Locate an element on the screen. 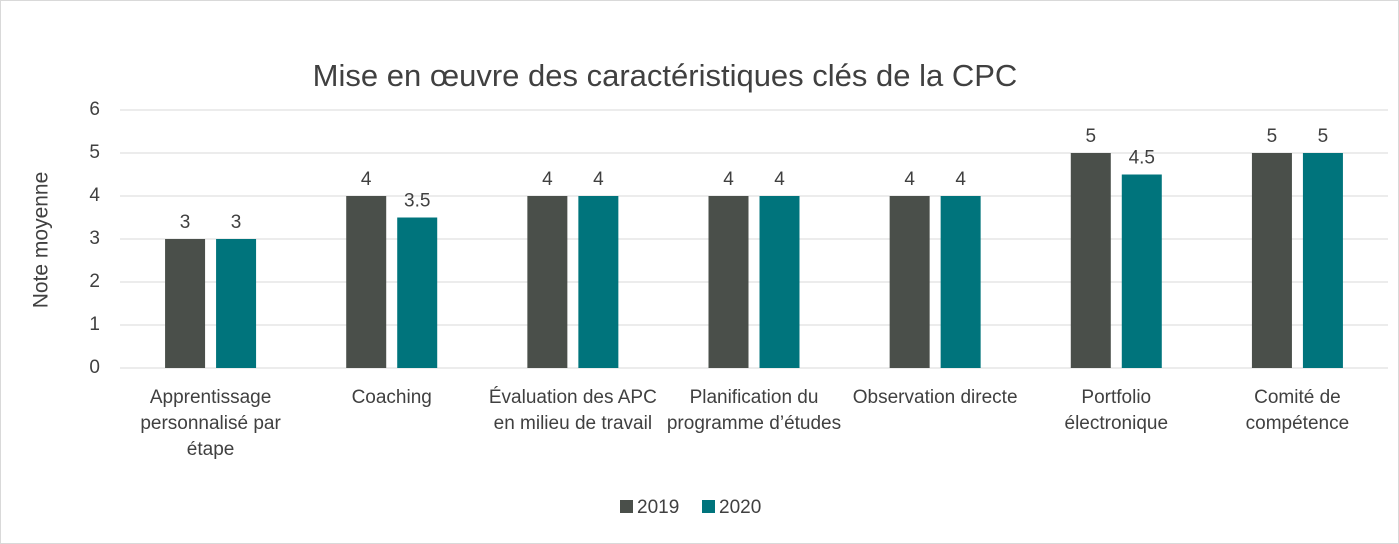  x-tick-label-box: Évaluation des APC en milieu de travail is located at coordinates (572, 410).